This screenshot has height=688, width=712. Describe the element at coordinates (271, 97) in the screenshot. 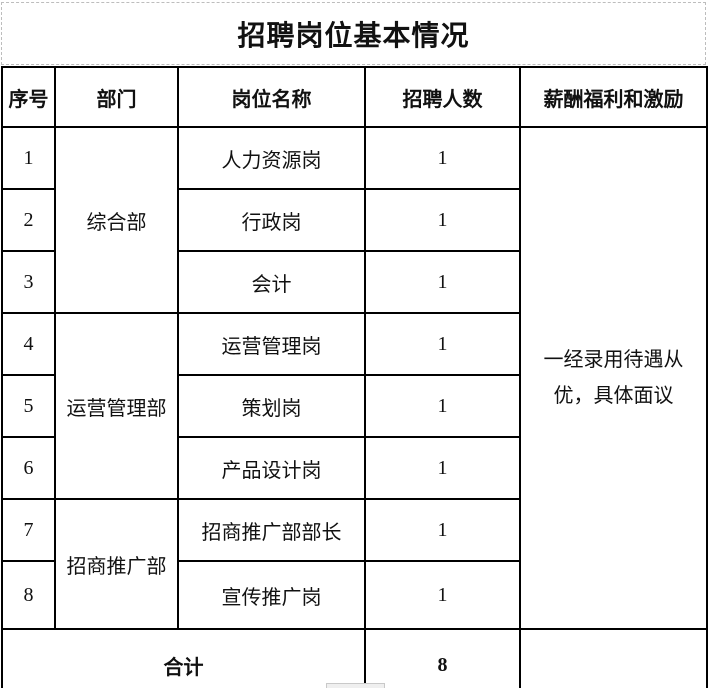

I see `header-position: 岗位名称` at that location.